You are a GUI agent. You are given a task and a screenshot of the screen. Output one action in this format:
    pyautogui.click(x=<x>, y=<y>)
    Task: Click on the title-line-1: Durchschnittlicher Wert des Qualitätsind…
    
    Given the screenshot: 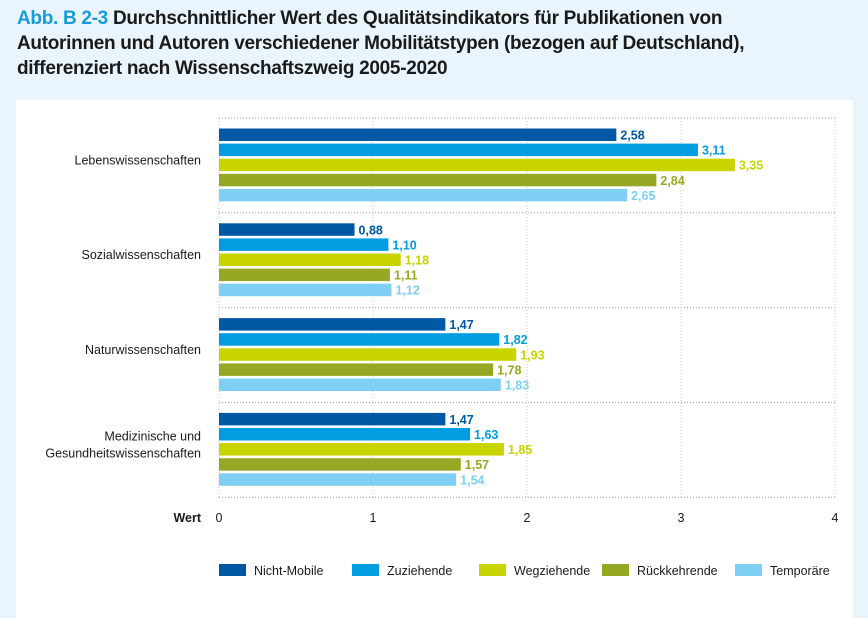 What is the action you would take?
    pyautogui.click(x=417, y=18)
    